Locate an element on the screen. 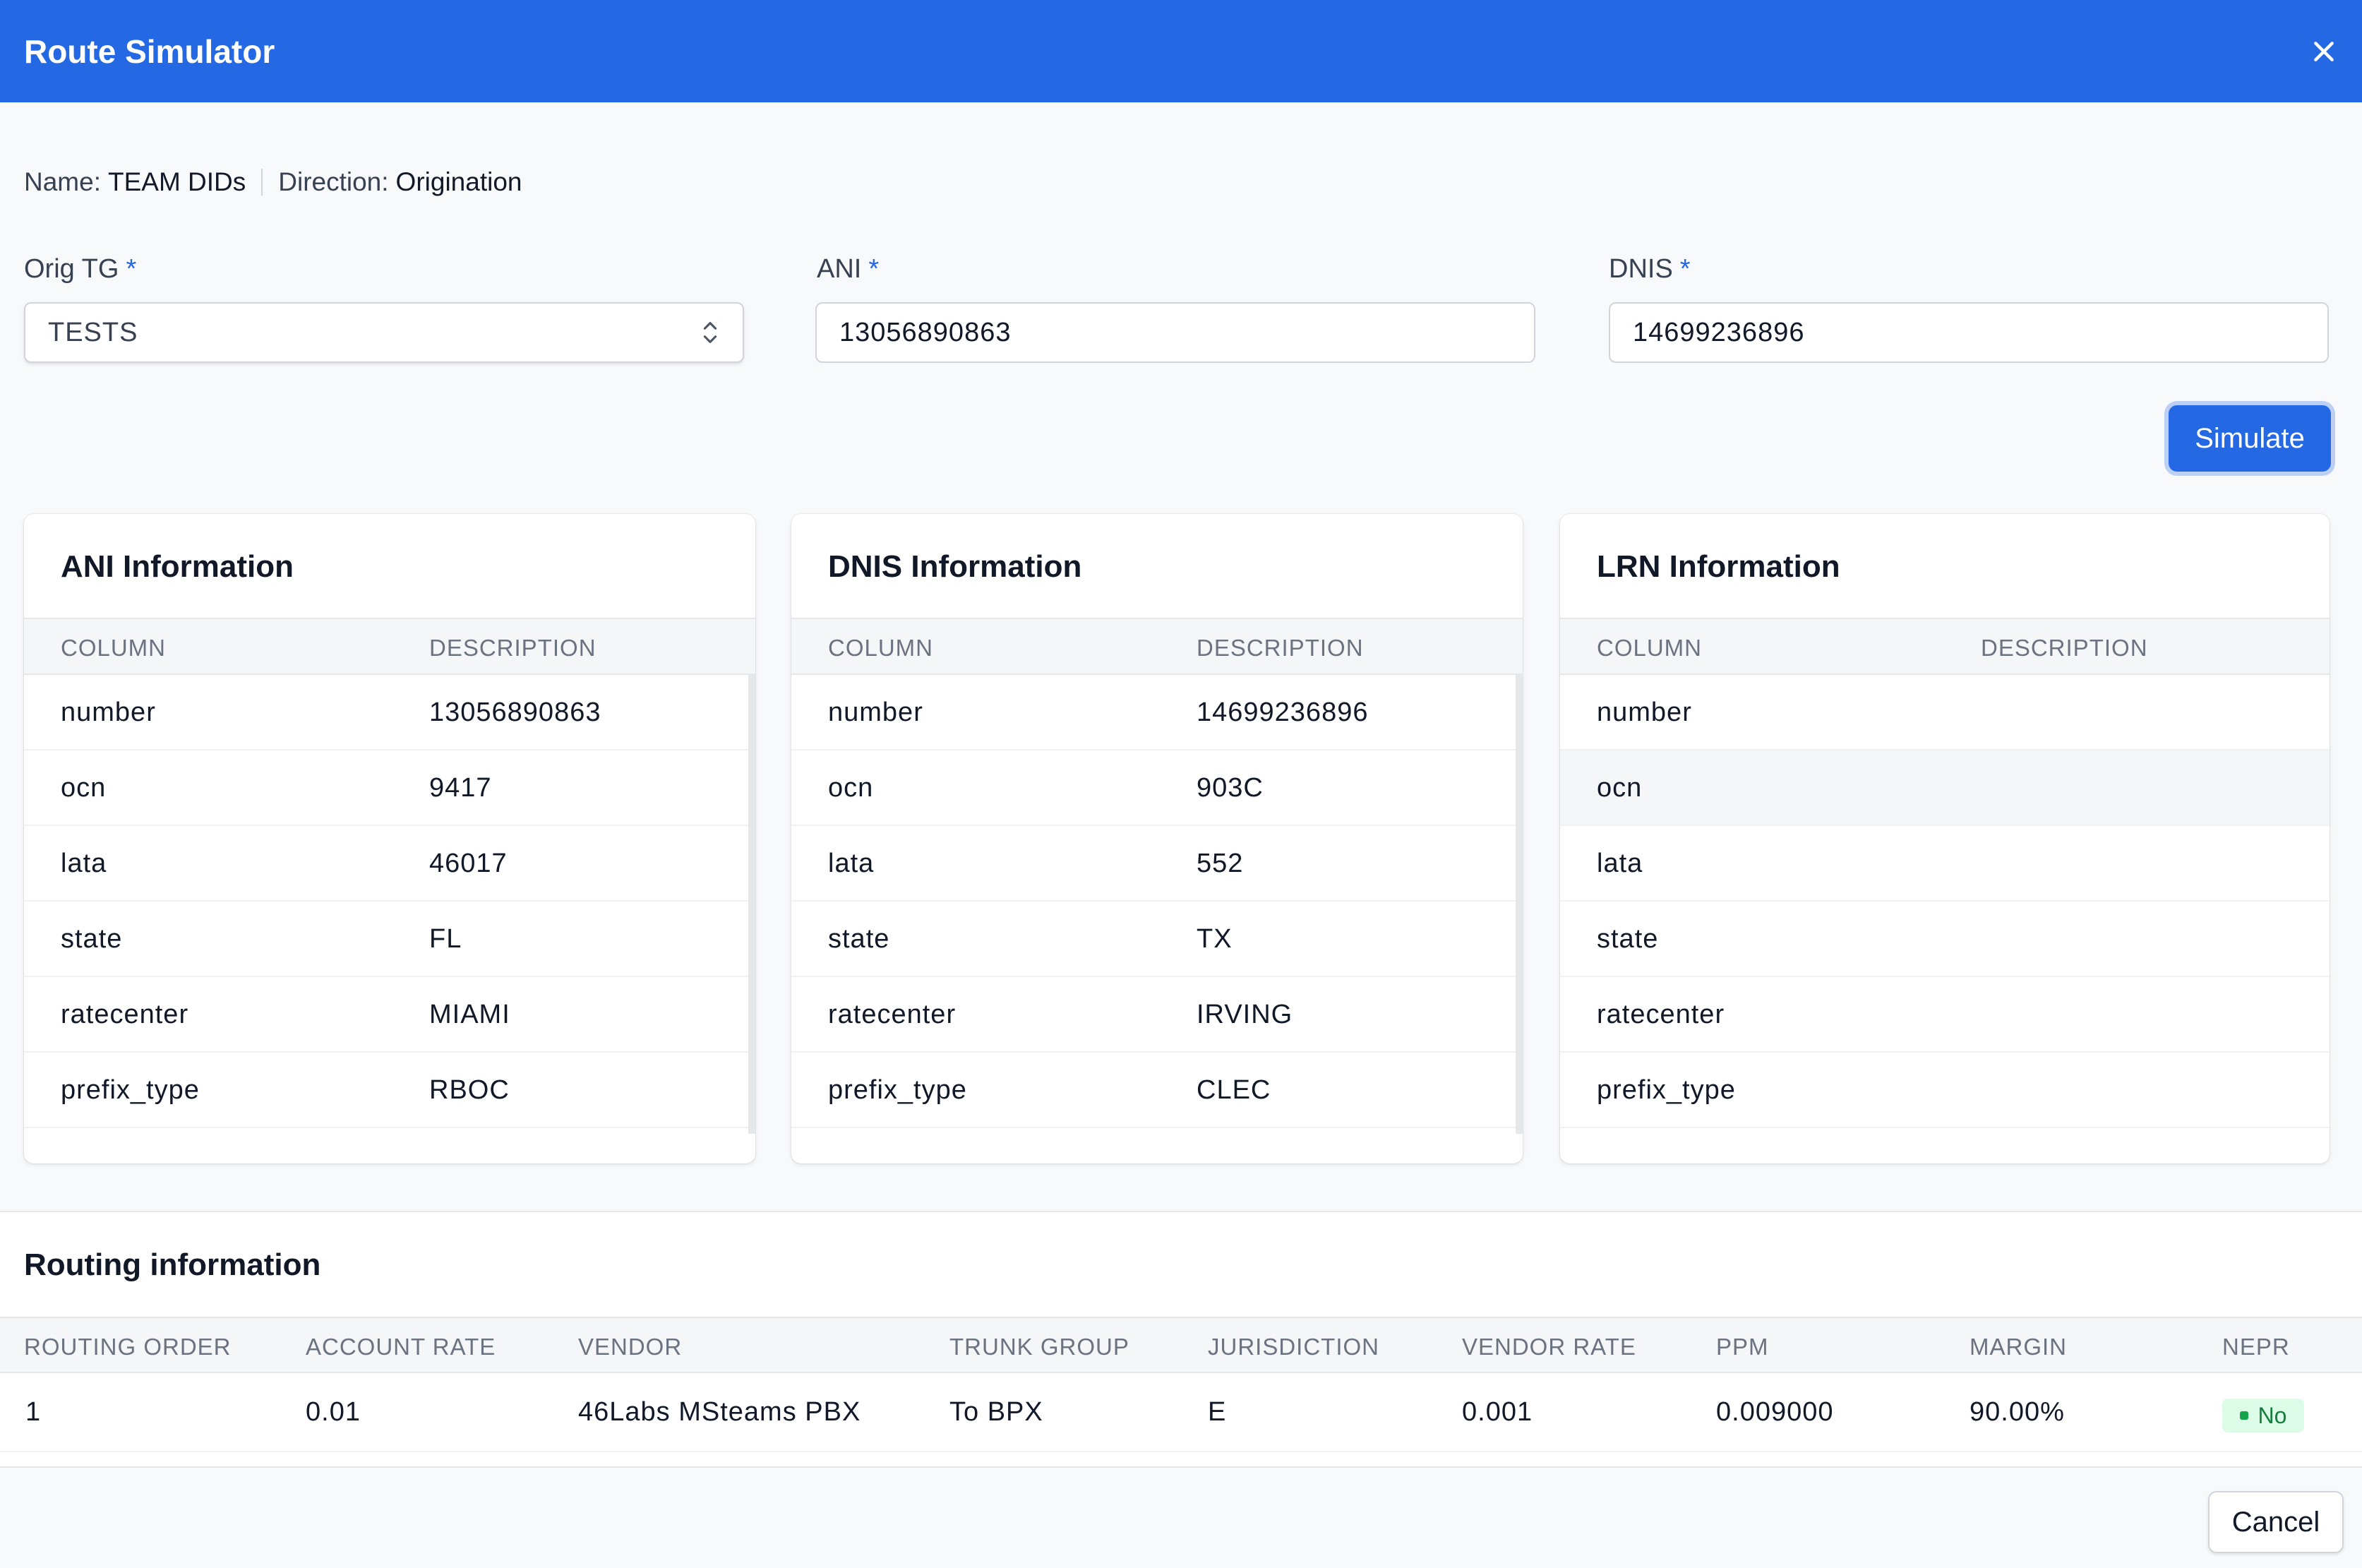  name-value: TEAM DIDs is located at coordinates (176, 181).